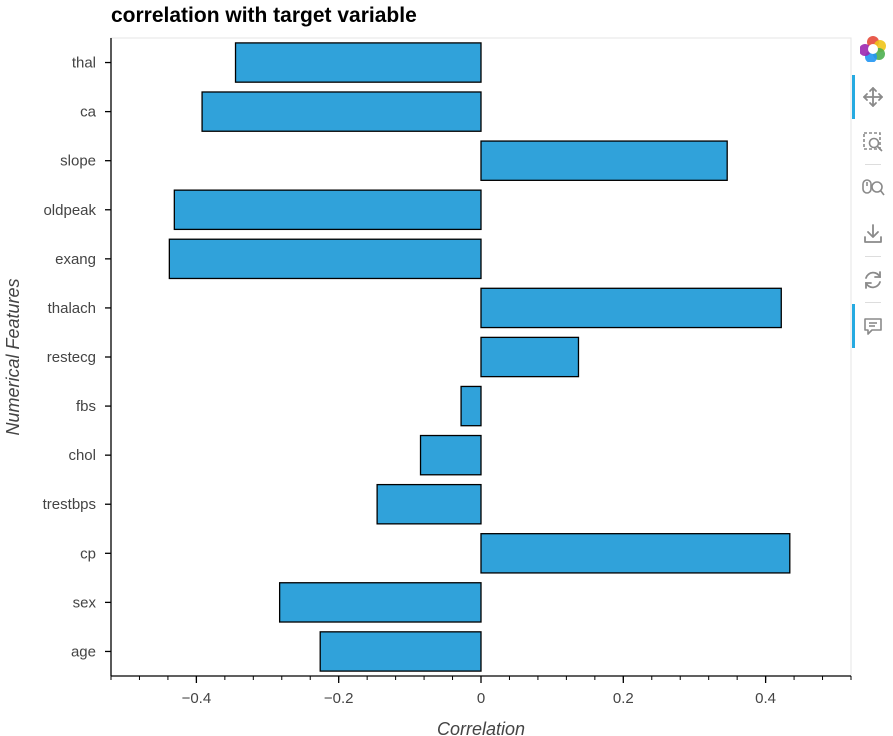  I want to click on bar-oldpeak, so click(327, 210).